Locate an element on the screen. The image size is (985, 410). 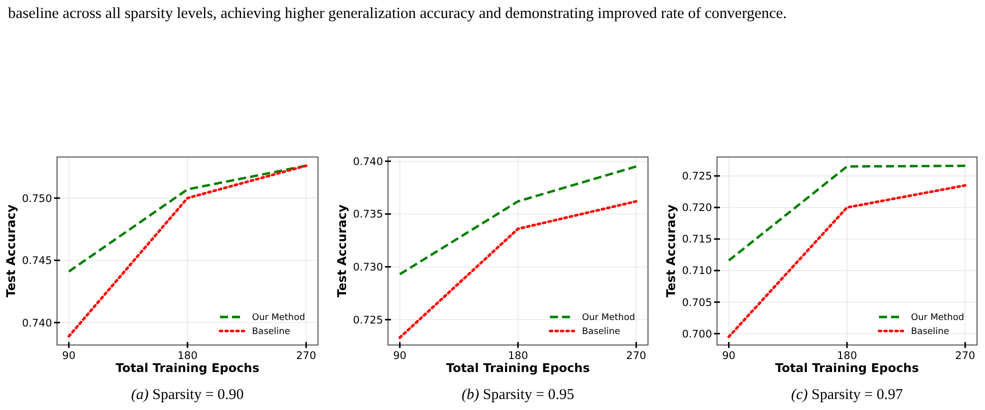
y-tick-label: 0.730 is located at coordinates (367, 268).